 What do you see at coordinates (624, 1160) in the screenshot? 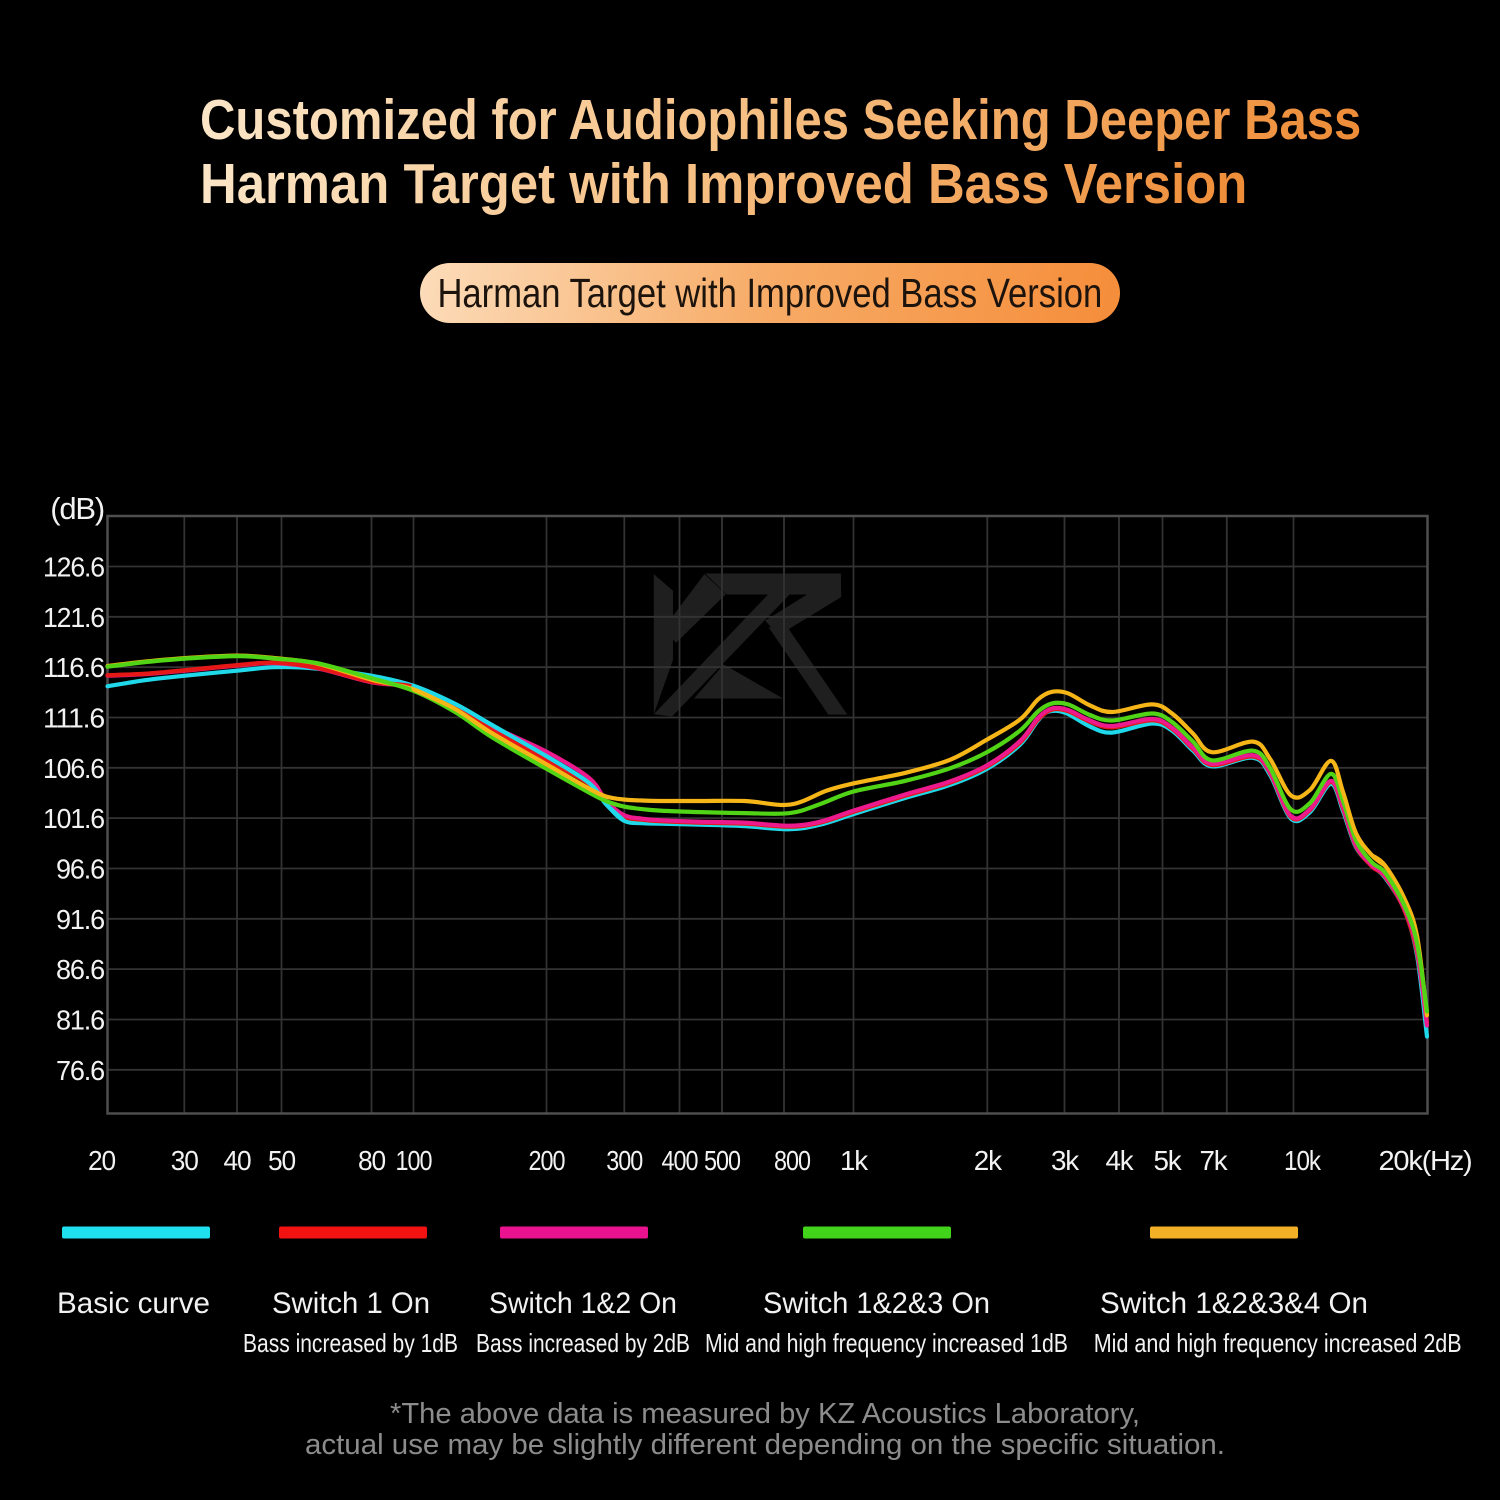
I see `svg-text: 300` at bounding box center [624, 1160].